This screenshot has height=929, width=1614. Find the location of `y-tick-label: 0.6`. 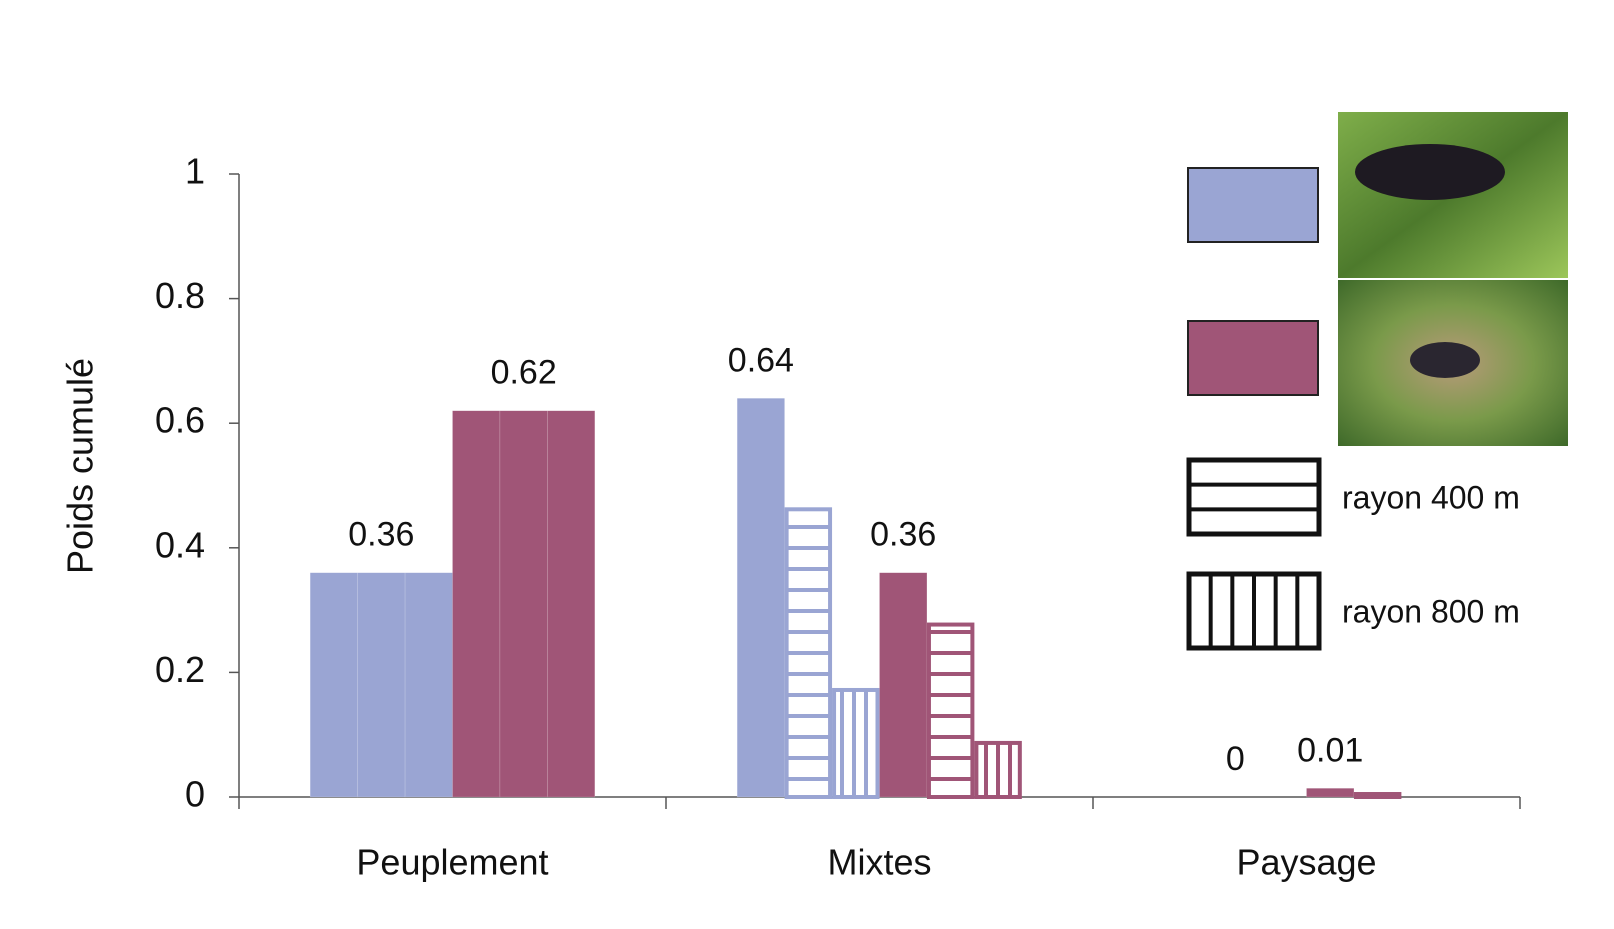

y-tick-label: 0.6 is located at coordinates (180, 420).